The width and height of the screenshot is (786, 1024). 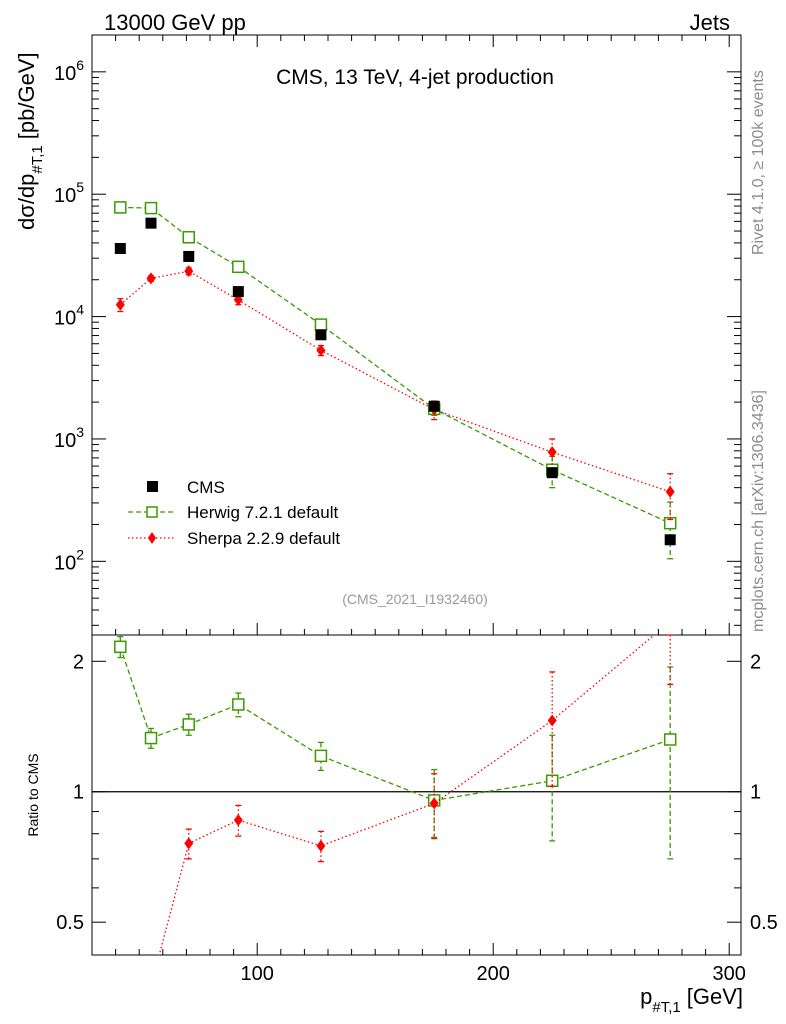 What do you see at coordinates (646, 996) in the screenshot?
I see `x-label-main: p` at bounding box center [646, 996].